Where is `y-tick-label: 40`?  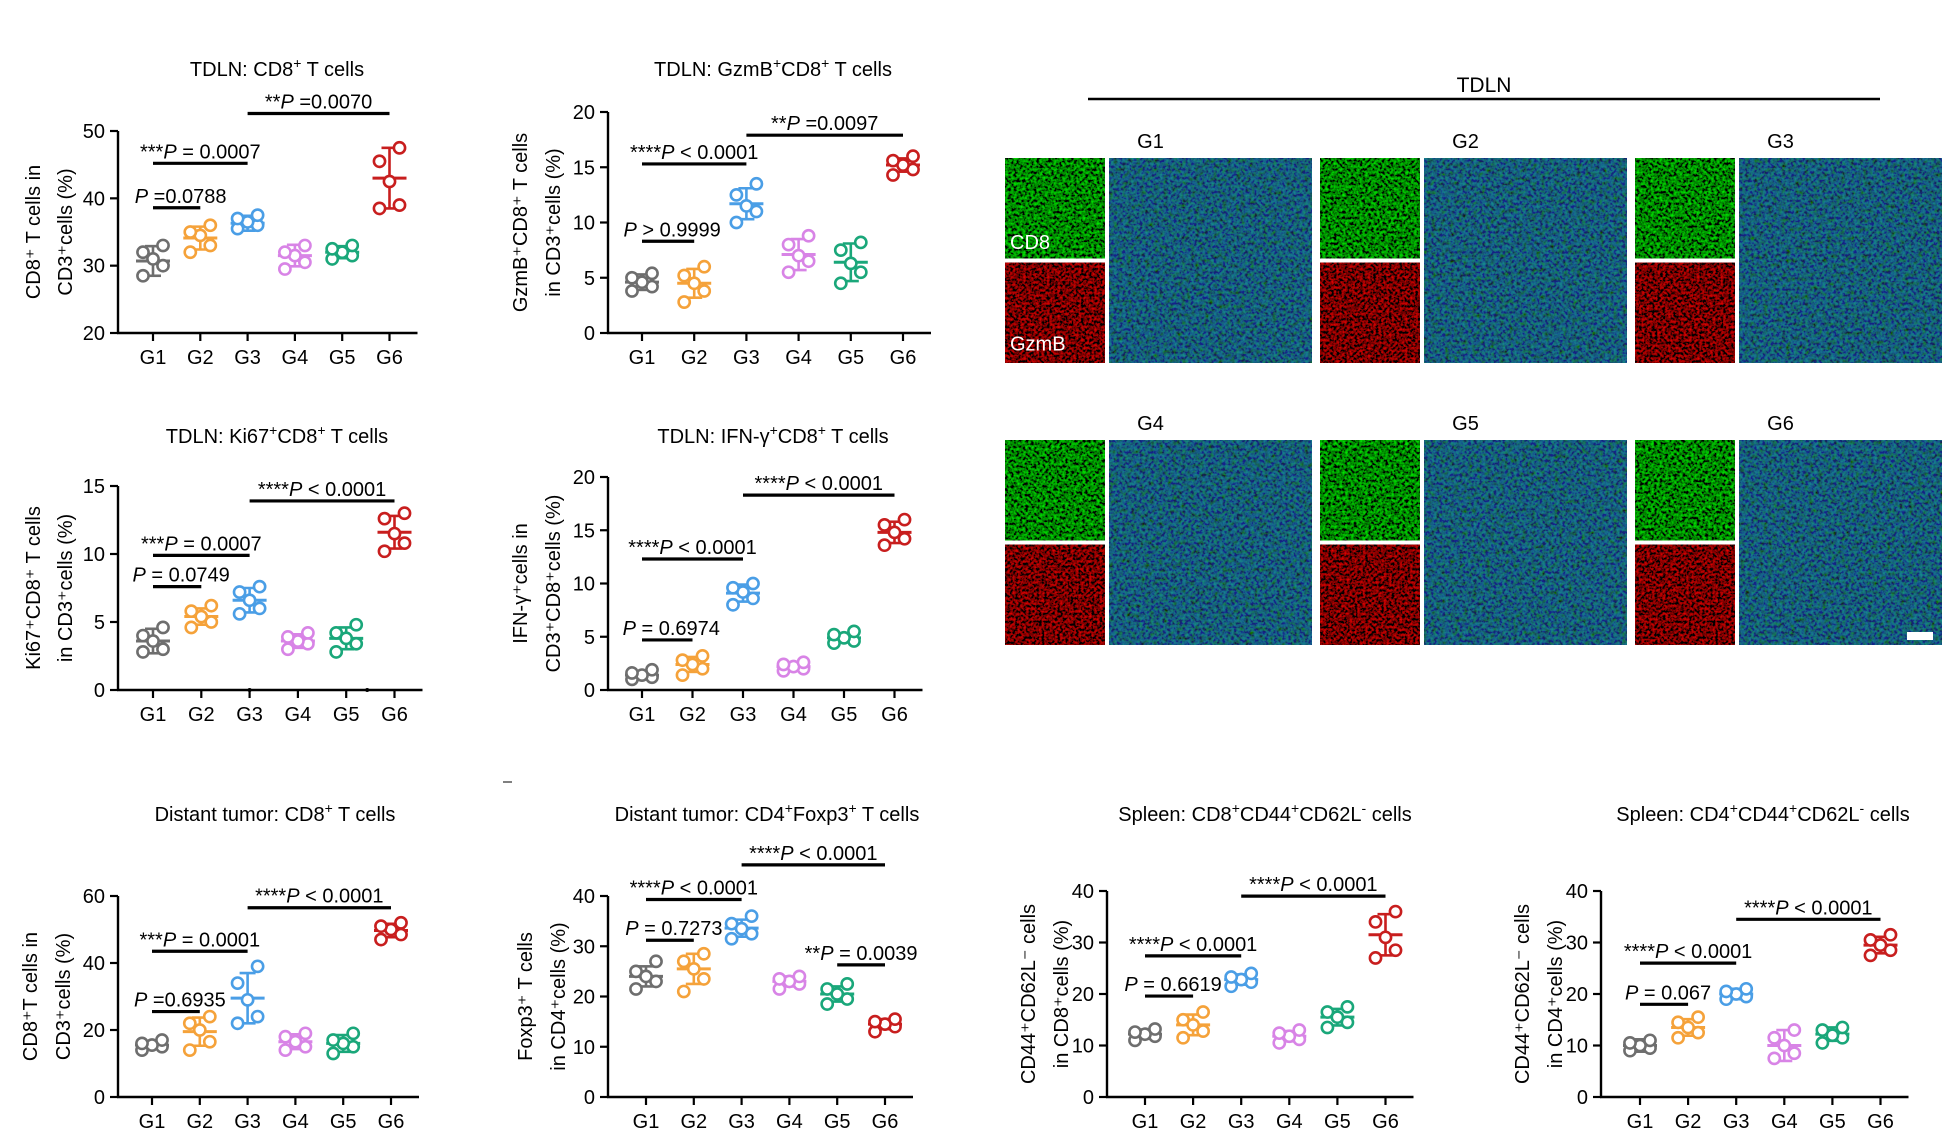
y-tick-label: 40 is located at coordinates (1083, 892).